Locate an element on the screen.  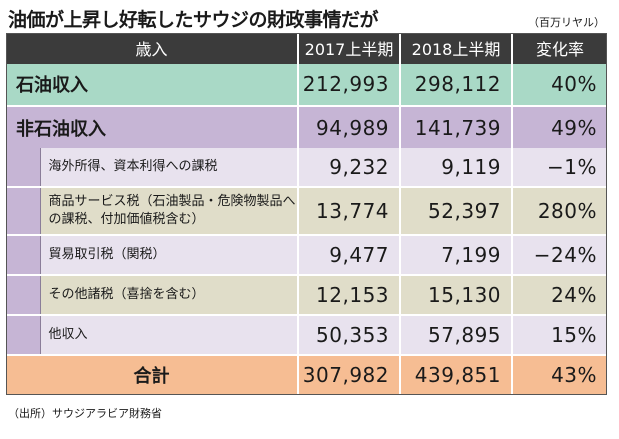
row-label: 商品サービス税（石油製品・危険物製品への課税、付加価値税含む） is located at coordinates (169, 211).